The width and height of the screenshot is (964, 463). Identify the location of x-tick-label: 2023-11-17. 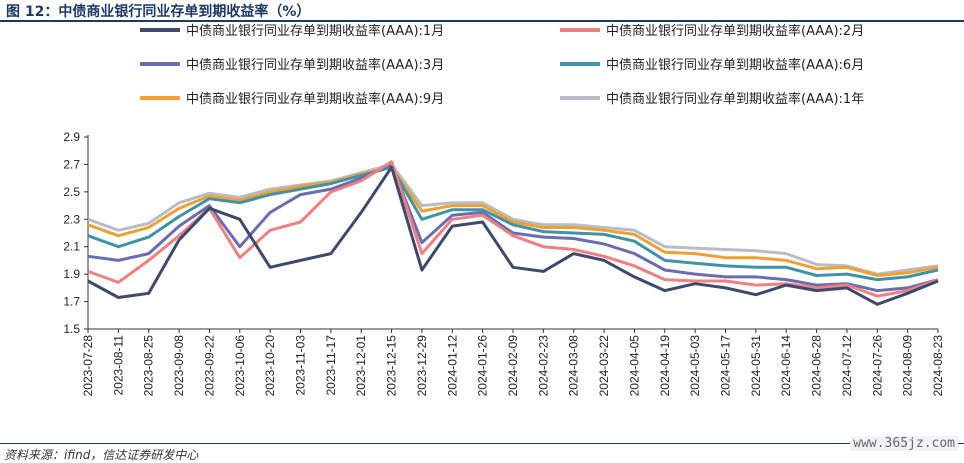
(331, 365).